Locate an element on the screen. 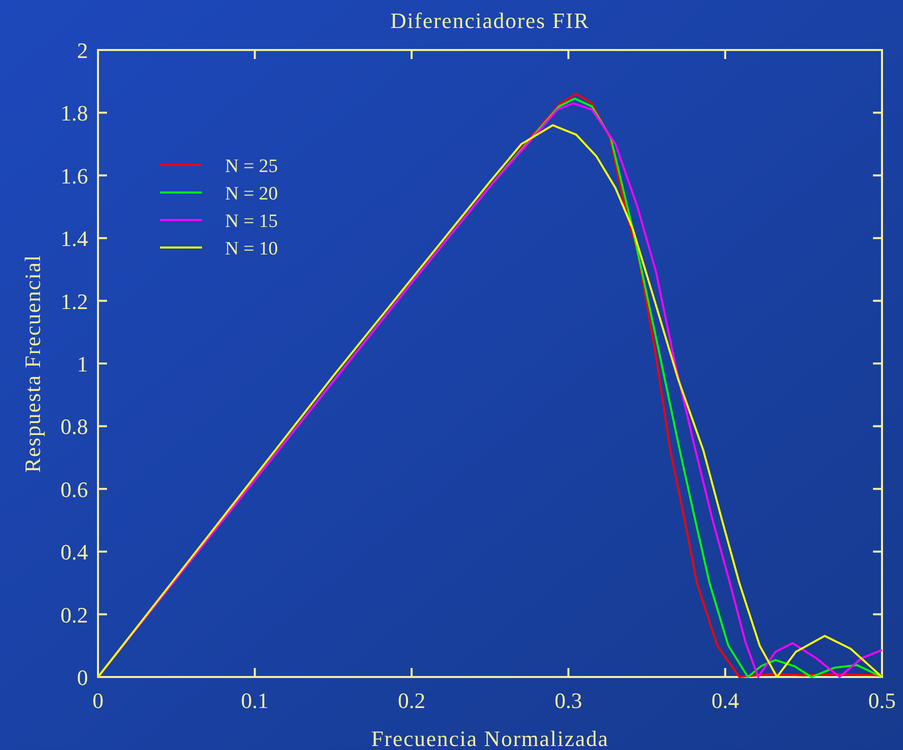 Image resolution: width=903 pixels, height=750 pixels. y-tick-label: 0.8 is located at coordinates (74, 427).